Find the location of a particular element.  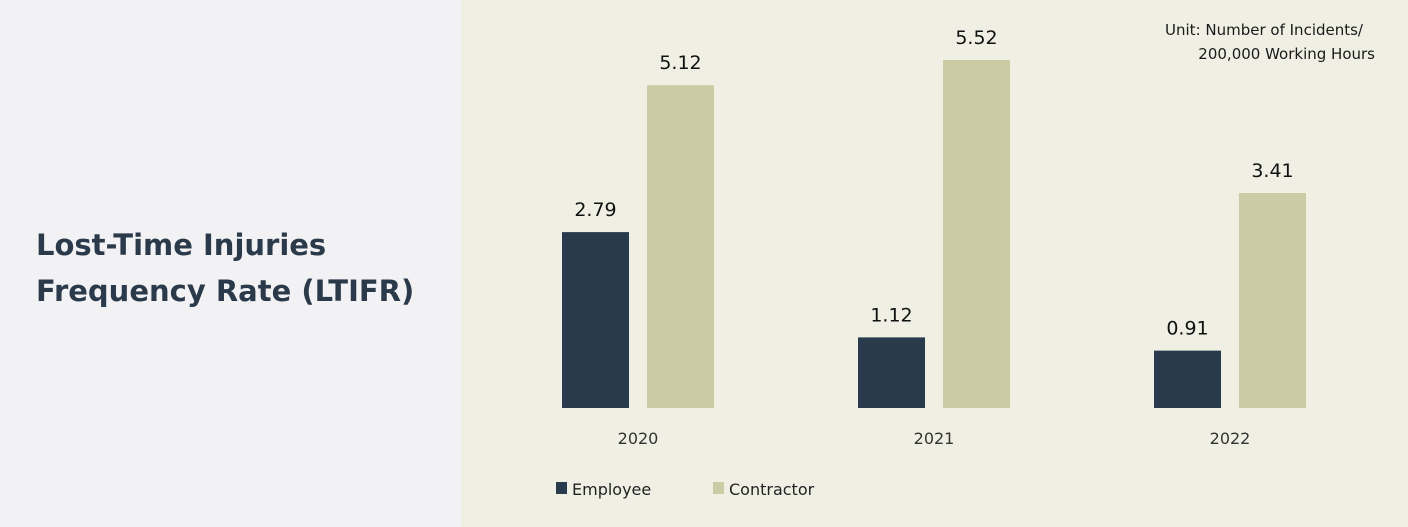

category-label-2021: 2021 is located at coordinates (934, 438).